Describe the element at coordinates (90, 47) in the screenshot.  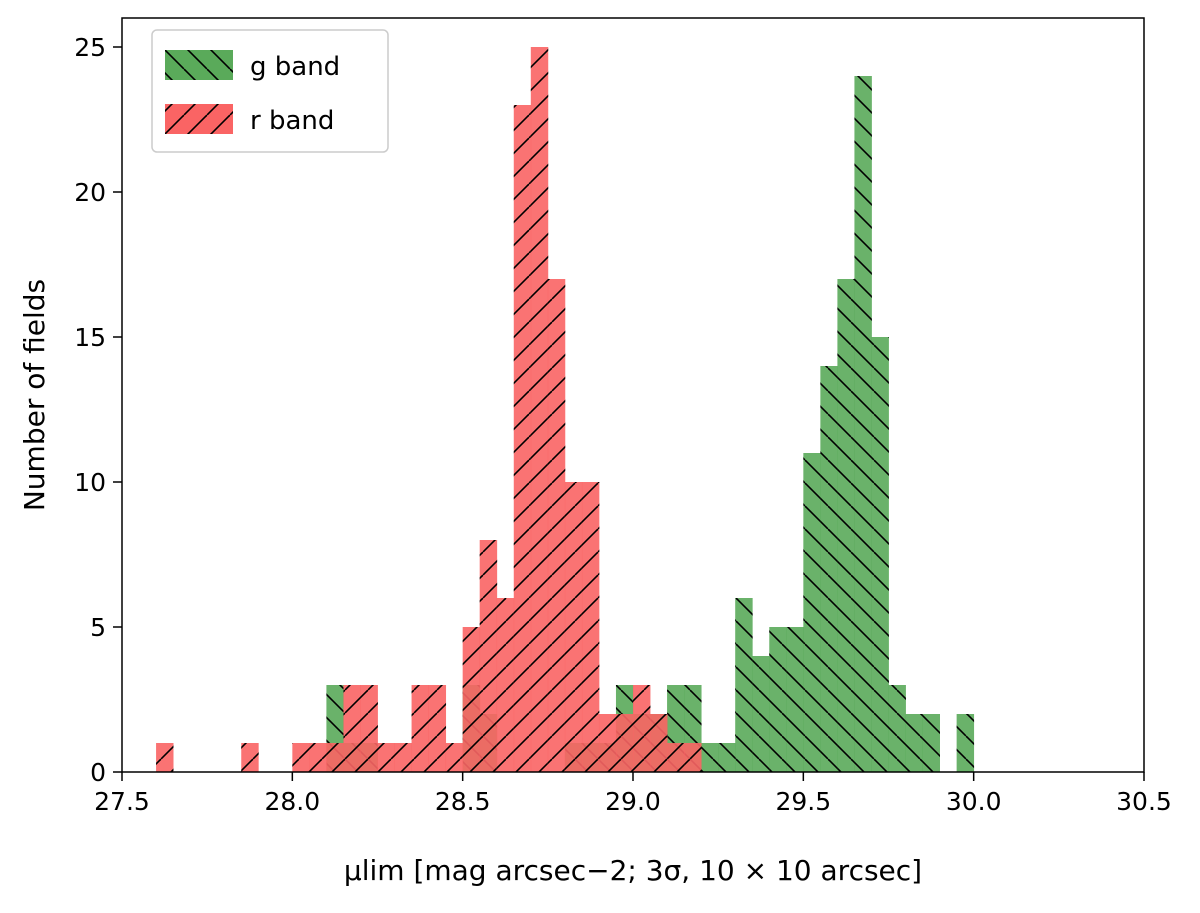
I see `y-tick-label-5: 25` at that location.